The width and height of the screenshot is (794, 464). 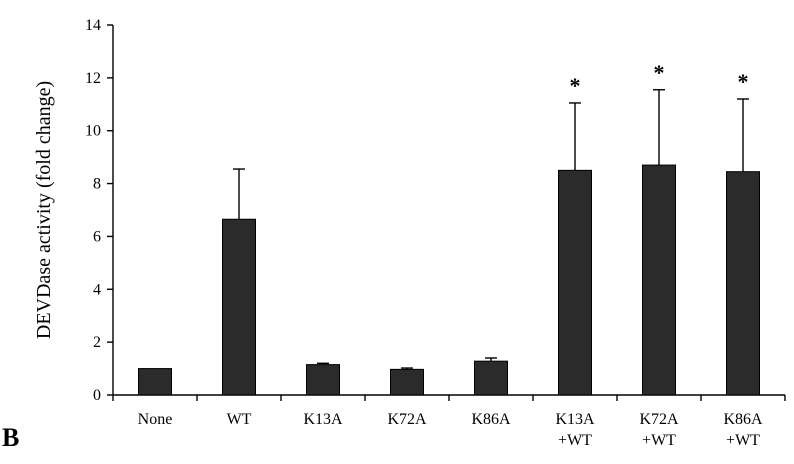 I want to click on panel-letter: B, so click(x=10, y=437).